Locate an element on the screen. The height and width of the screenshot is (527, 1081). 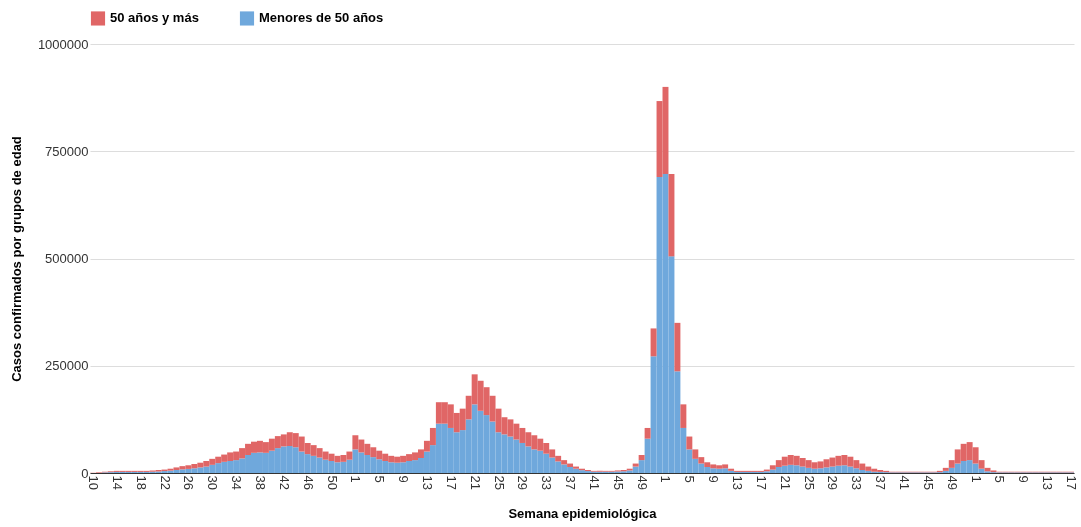
y-tick-label: 1000000 is located at coordinates (63, 44).